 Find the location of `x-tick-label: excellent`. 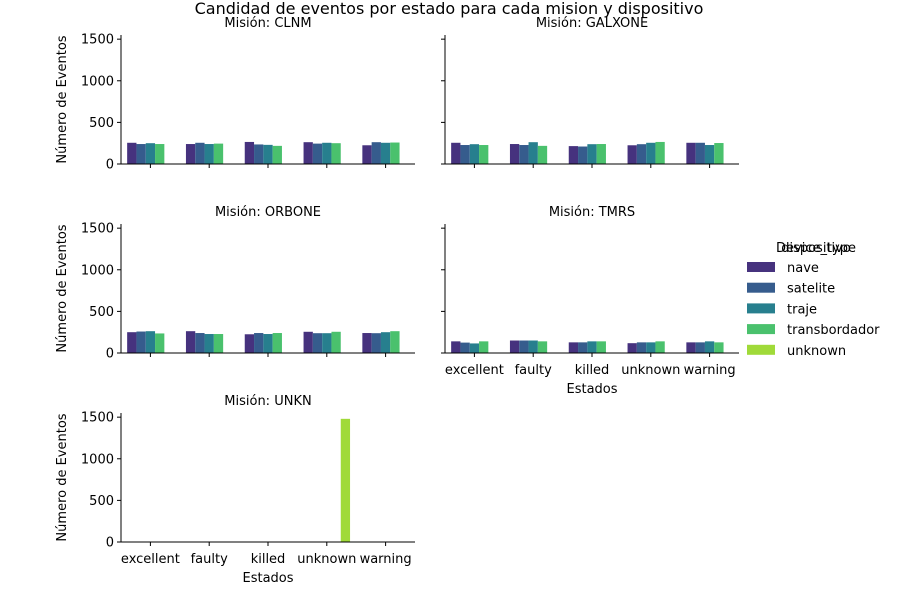

x-tick-label: excellent is located at coordinates (150, 559).